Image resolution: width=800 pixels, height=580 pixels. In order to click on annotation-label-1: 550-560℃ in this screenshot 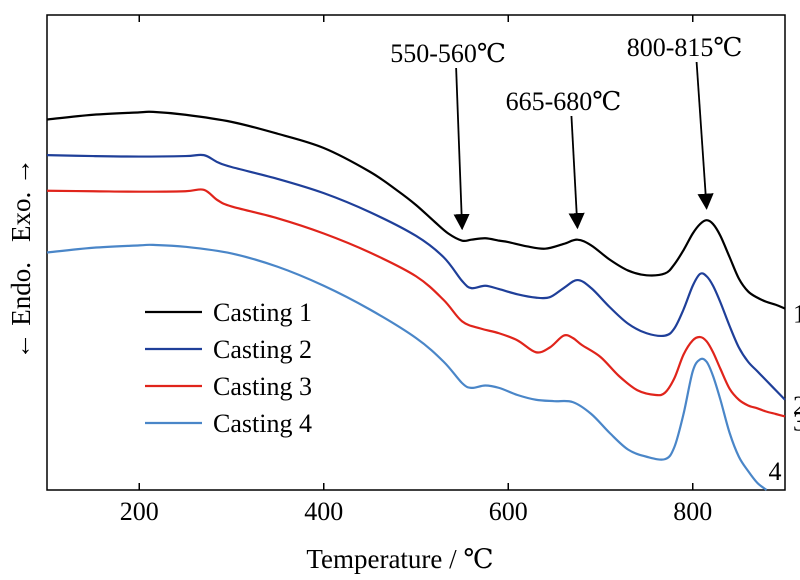, I will do `click(448, 53)`.